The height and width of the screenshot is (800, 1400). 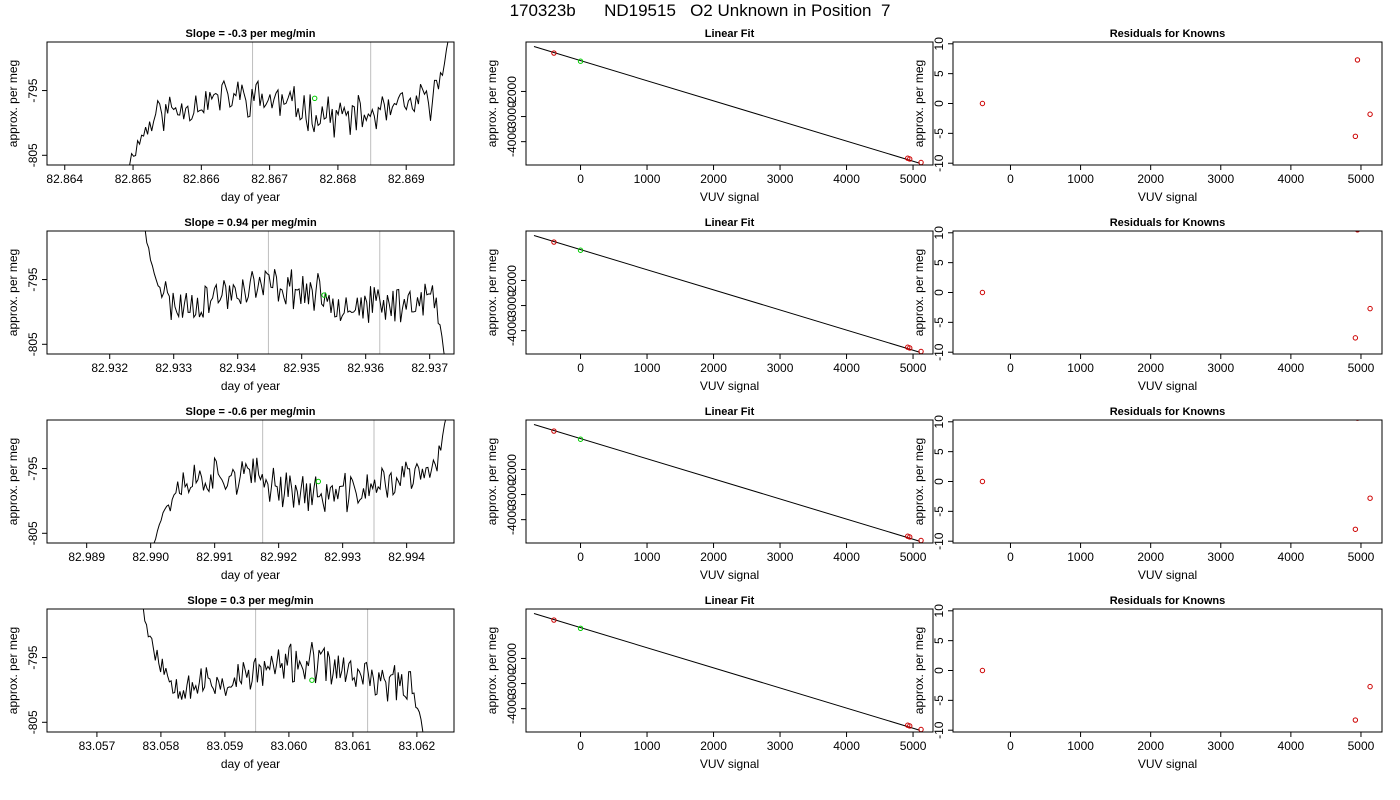 I want to click on x-tick-label: 82.866, so click(x=201, y=179).